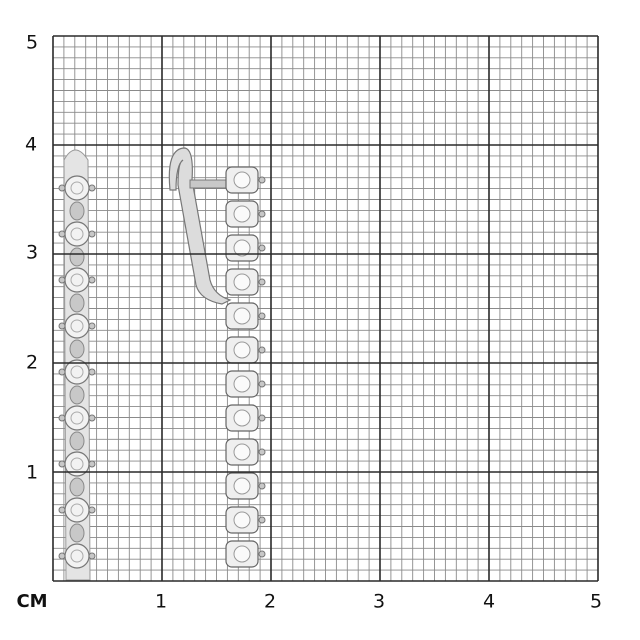 Image resolution: width=640 pixels, height=640 pixels. What do you see at coordinates (270, 601) in the screenshot?
I see `x-label-2: 2` at bounding box center [270, 601].